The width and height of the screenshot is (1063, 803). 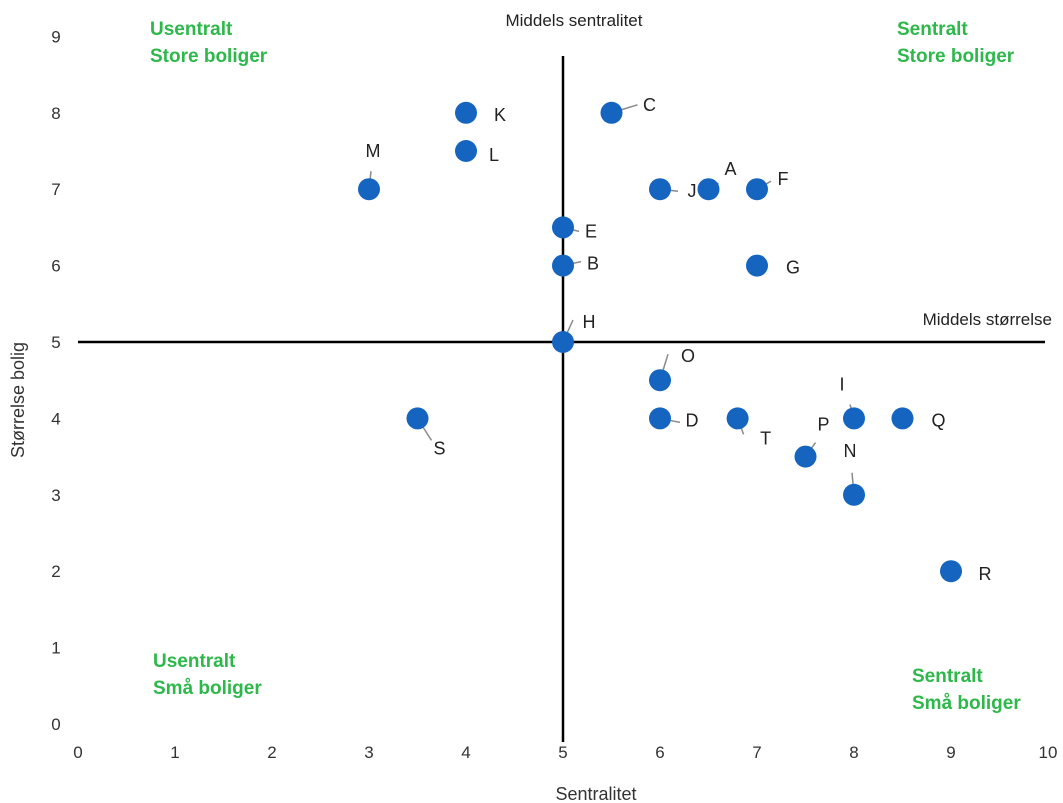 I want to click on data-point-b, so click(x=563, y=265).